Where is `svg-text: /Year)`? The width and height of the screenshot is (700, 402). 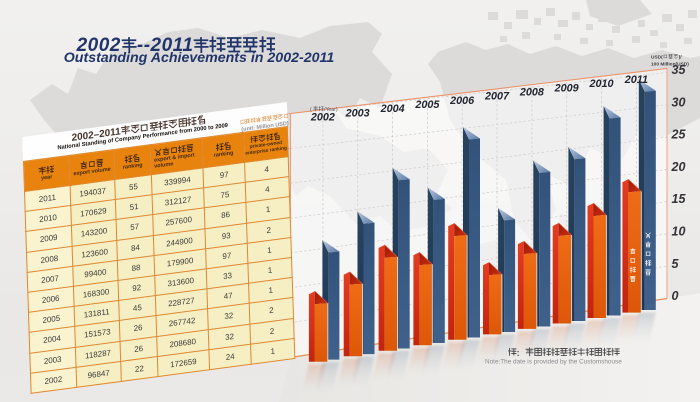
svg-text: /Year) is located at coordinates (331, 110).